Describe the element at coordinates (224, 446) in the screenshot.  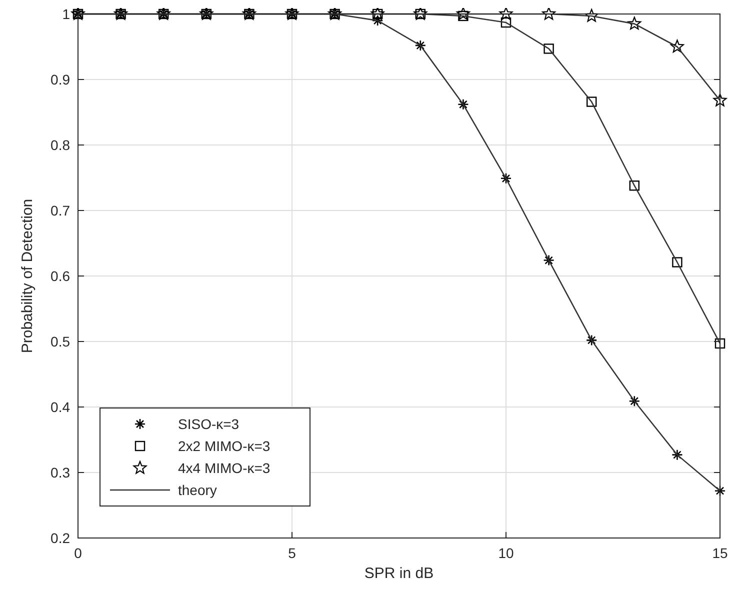
I see `legend-label: 2x2 MIMO-κ=3` at that location.